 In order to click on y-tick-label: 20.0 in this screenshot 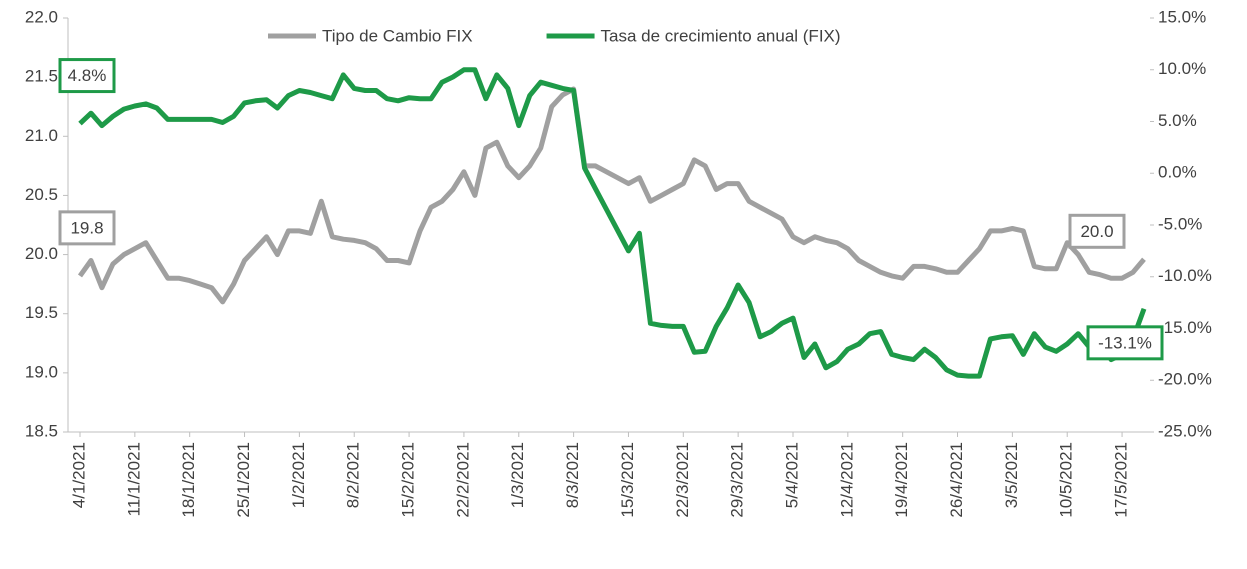, I will do `click(41, 253)`.